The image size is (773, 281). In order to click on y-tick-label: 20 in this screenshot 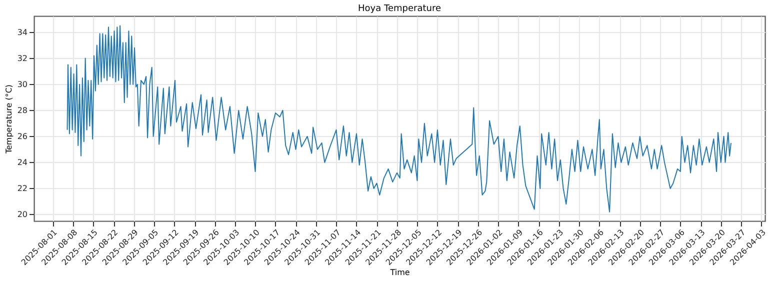, I will do `click(22, 214)`.